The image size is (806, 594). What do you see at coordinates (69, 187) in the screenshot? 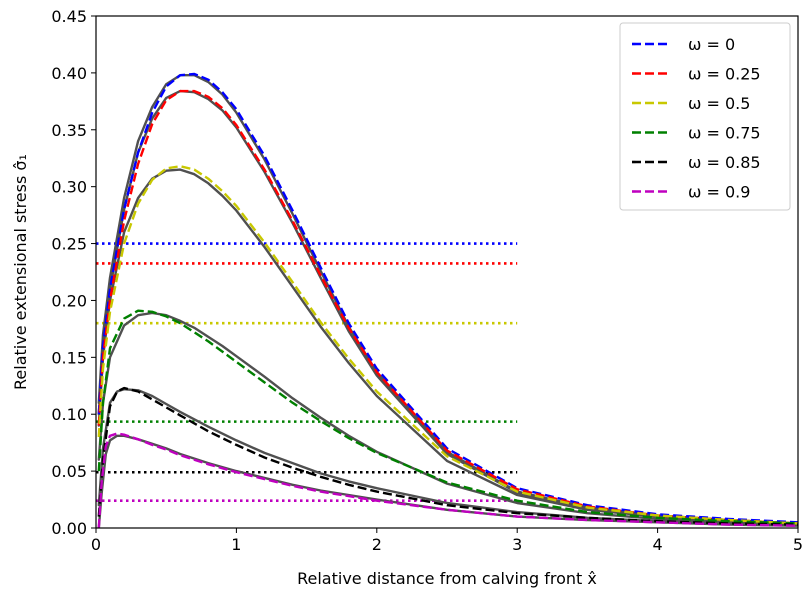
I see `y-tick-label: 0.30` at bounding box center [69, 187].